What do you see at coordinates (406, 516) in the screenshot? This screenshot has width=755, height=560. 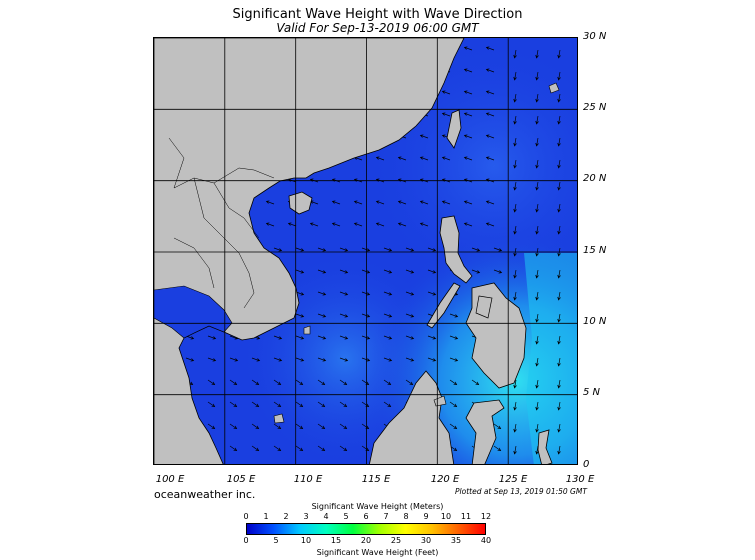 I see `colorbar-tick: 8` at bounding box center [406, 516].